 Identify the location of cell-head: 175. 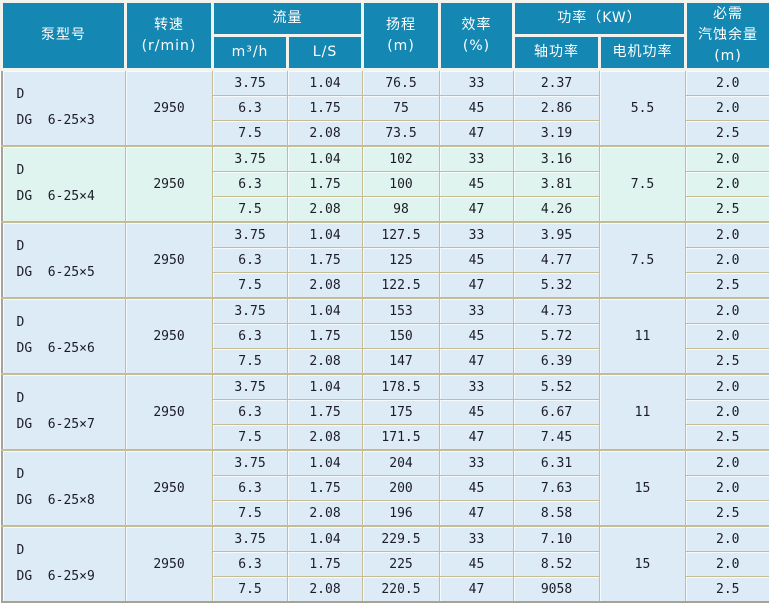
(401, 412).